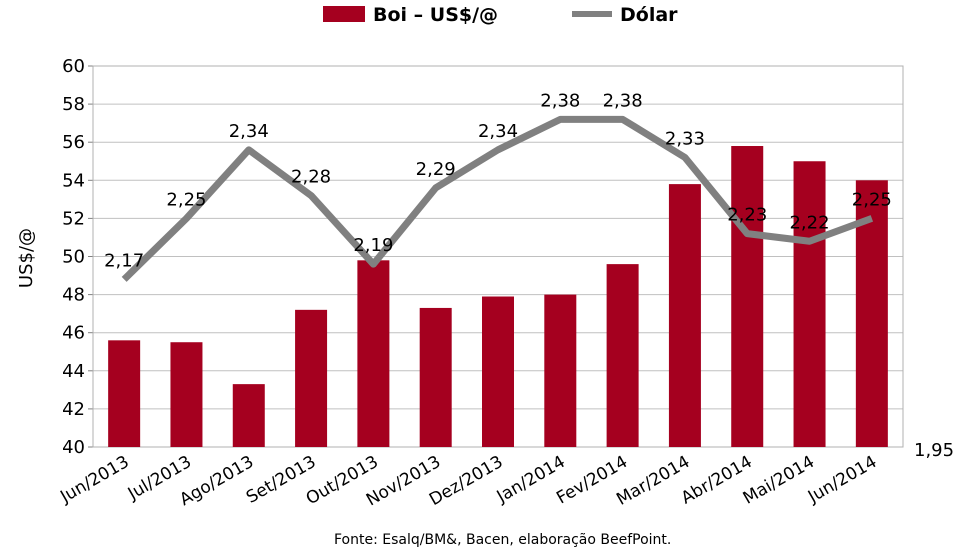  What do you see at coordinates (94, 480) in the screenshot?
I see `x-tick-label: Jun/2013` at bounding box center [94, 480].